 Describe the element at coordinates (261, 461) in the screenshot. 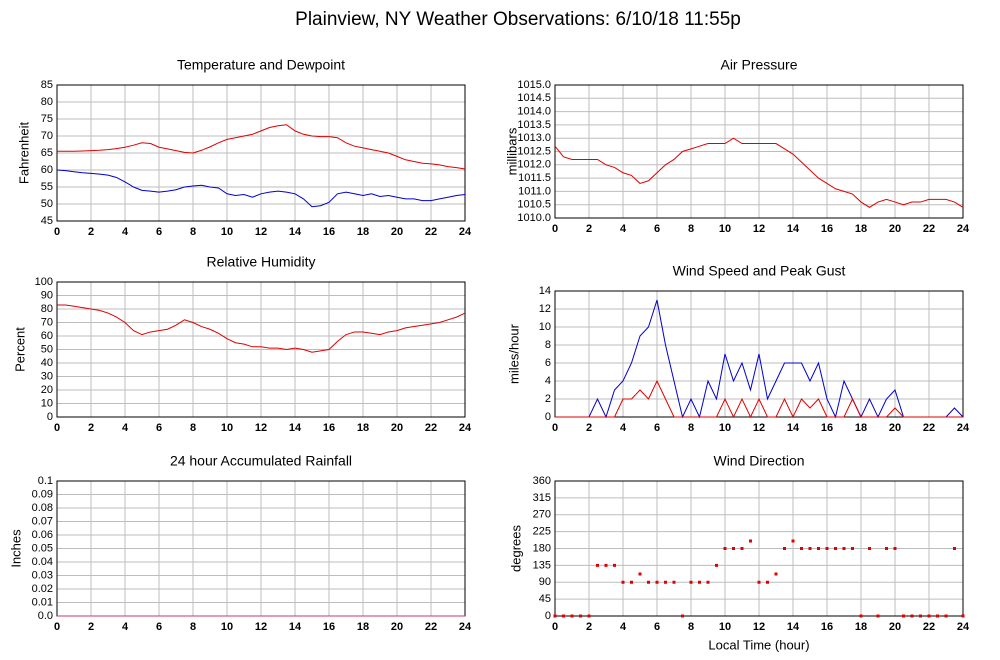

I see `panel-title: 24 hour Accumulated Rainfall` at that location.